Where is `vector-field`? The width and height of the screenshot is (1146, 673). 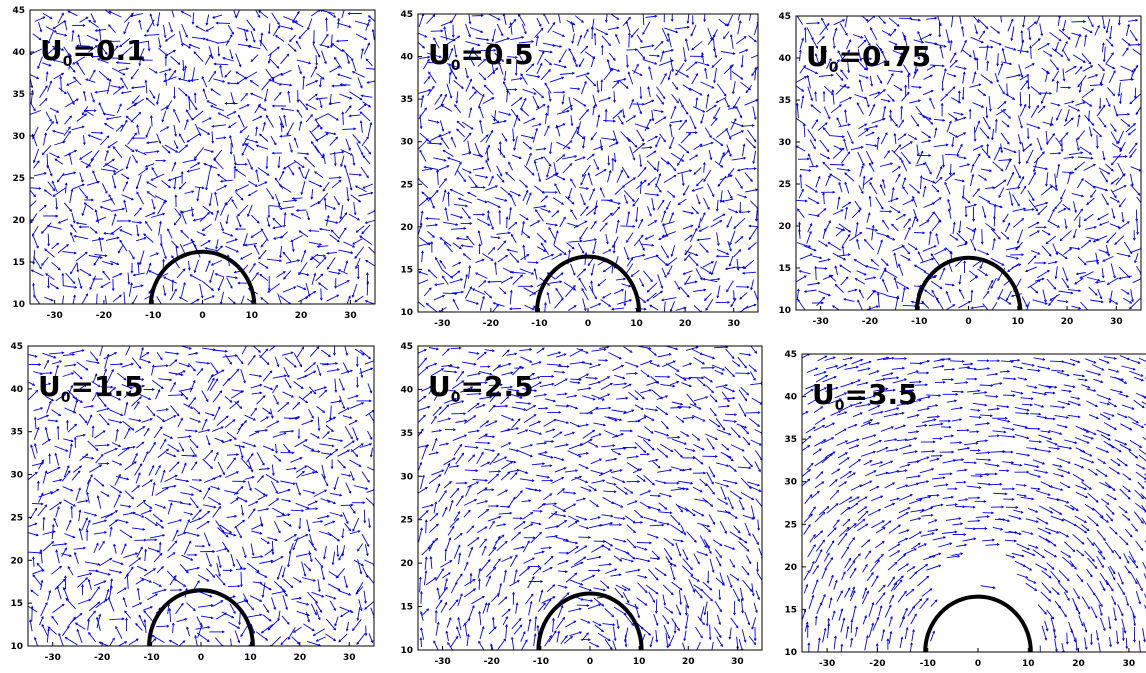 vector-field is located at coordinates (202, 159).